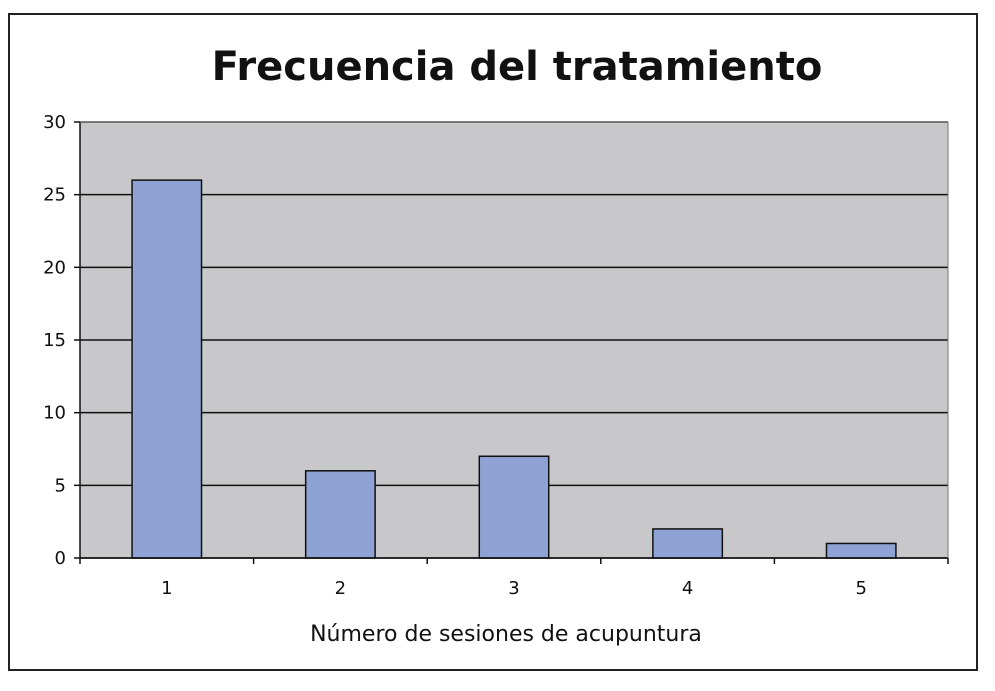 The image size is (995, 691). What do you see at coordinates (860, 588) in the screenshot?
I see `x-tick-label: 5` at bounding box center [860, 588].